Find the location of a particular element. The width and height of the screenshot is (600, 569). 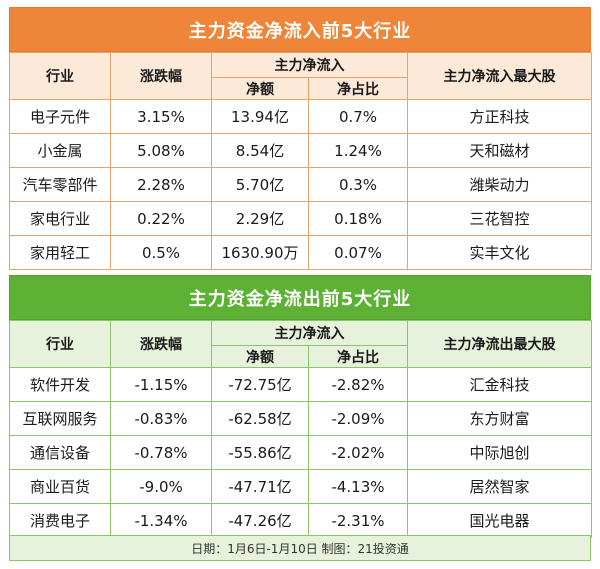

cell-ratio: 1.24% is located at coordinates (358, 150).